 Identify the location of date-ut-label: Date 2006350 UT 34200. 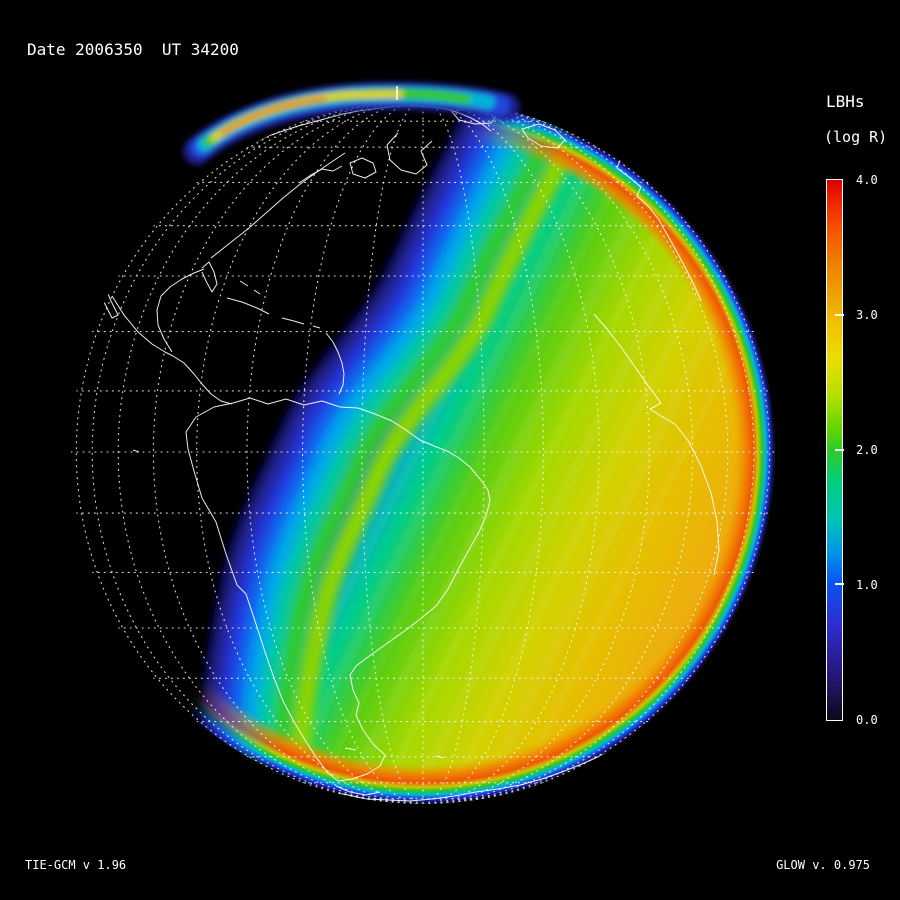
(133, 49).